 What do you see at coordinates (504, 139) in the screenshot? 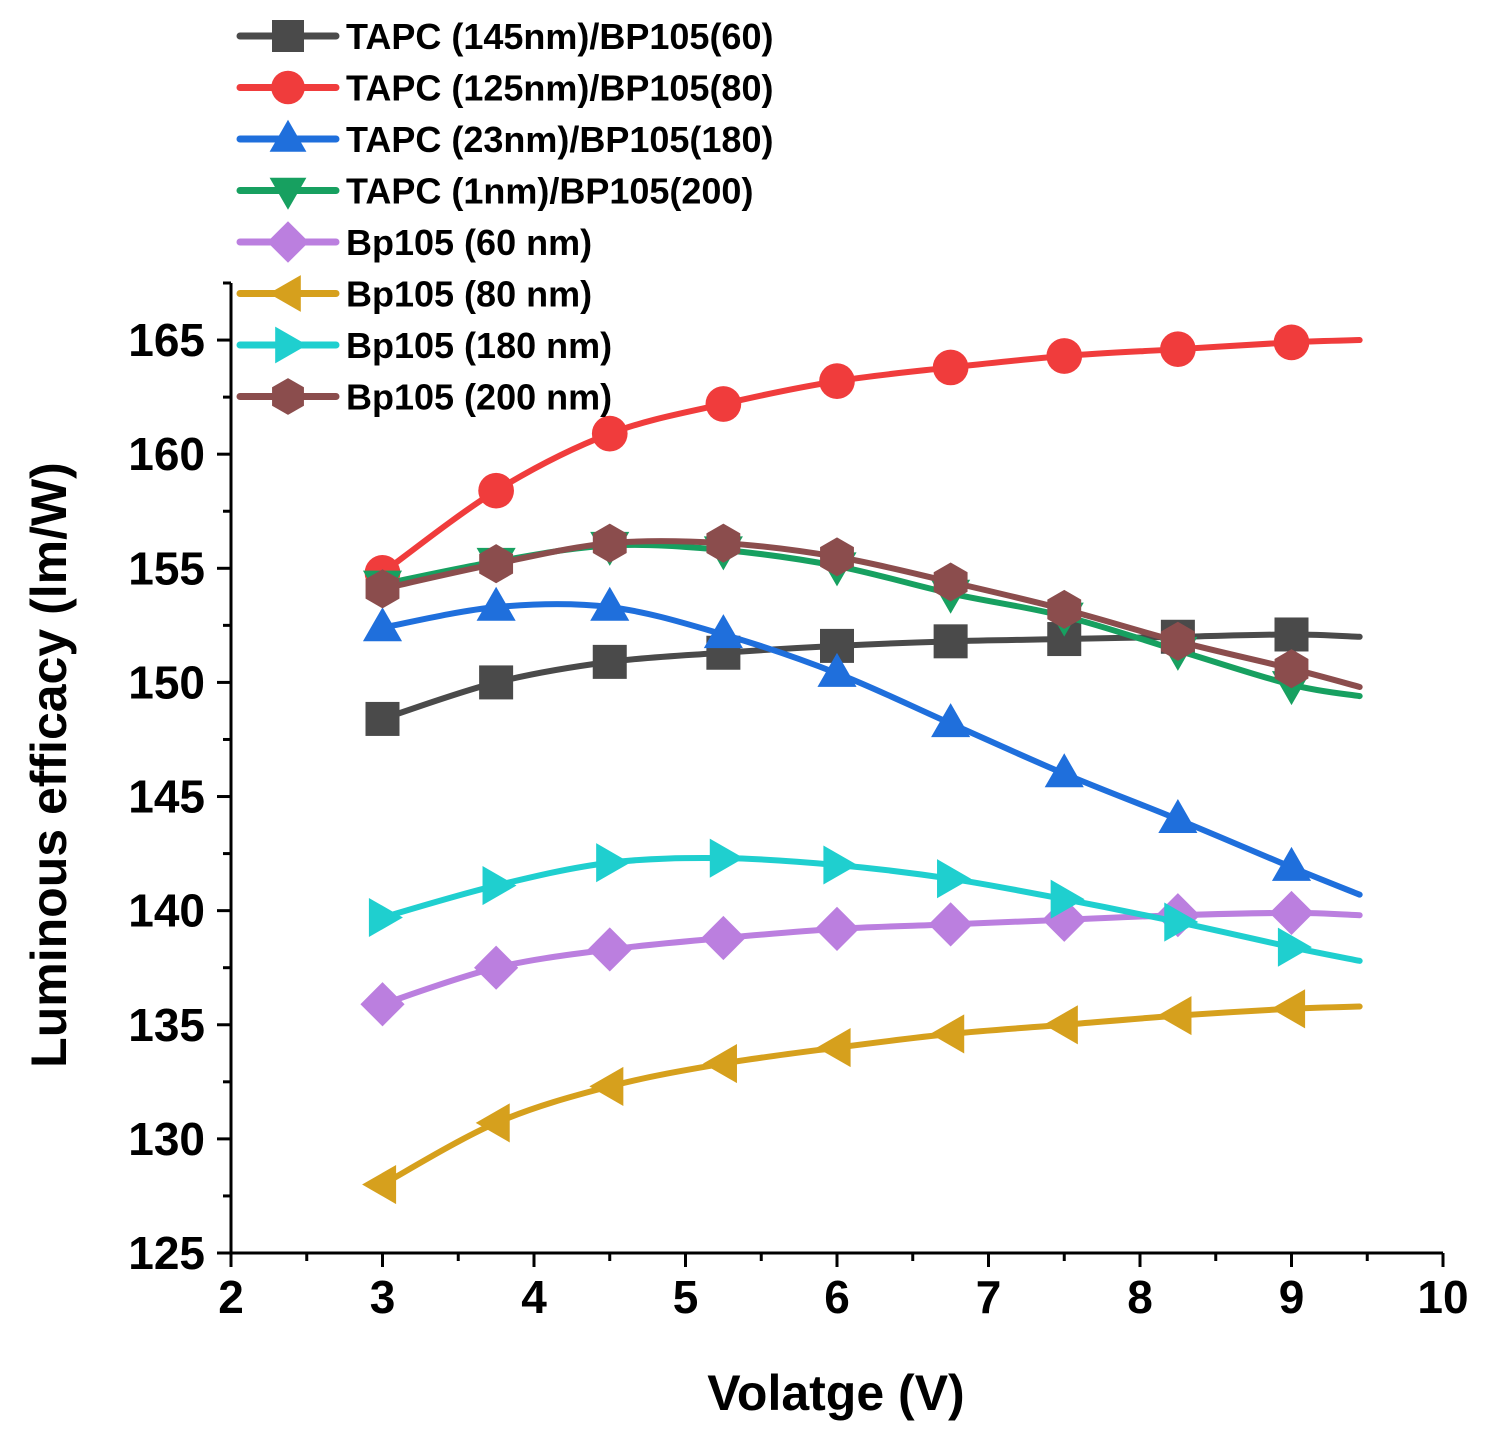
I see `legend-entry: TAPC (23nm)/BP105(180)` at bounding box center [504, 139].